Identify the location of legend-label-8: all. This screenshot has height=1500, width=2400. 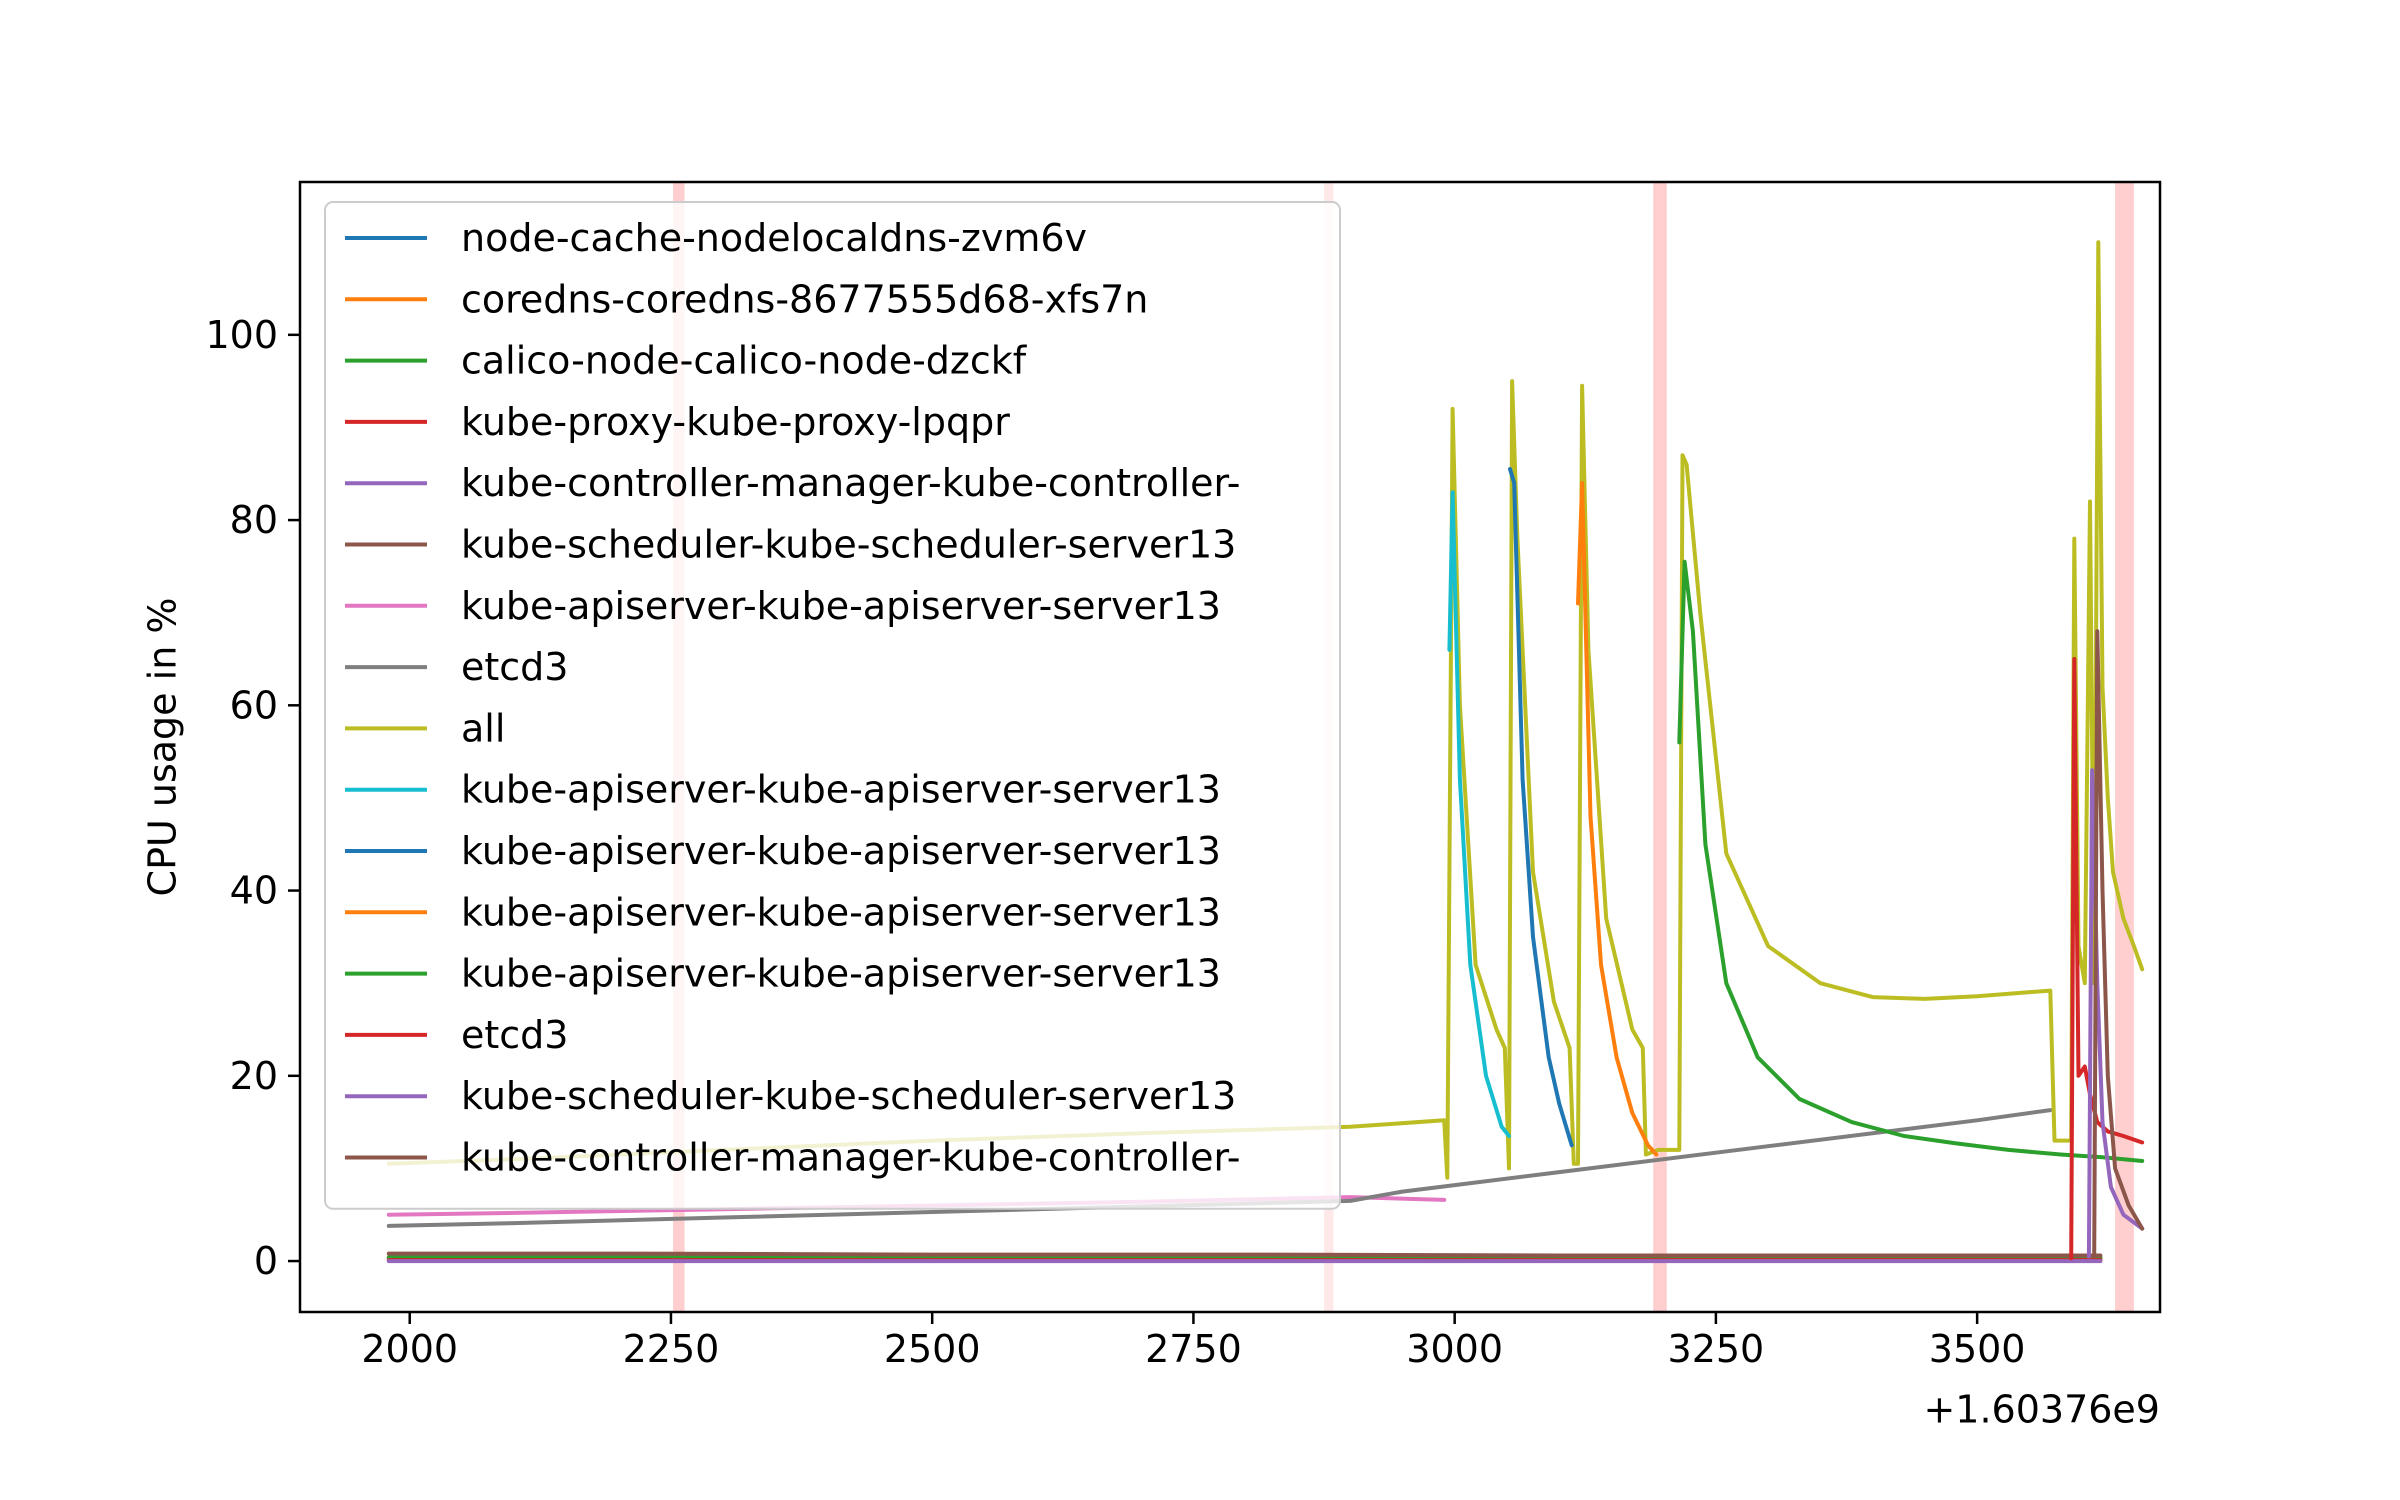
(483, 728).